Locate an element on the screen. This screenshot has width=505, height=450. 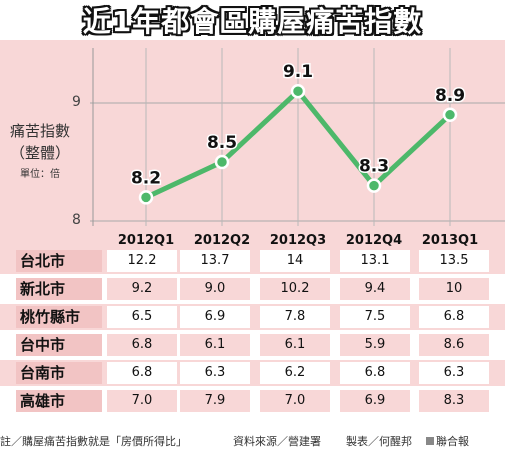
data-label: 8.5 is located at coordinates (222, 143).